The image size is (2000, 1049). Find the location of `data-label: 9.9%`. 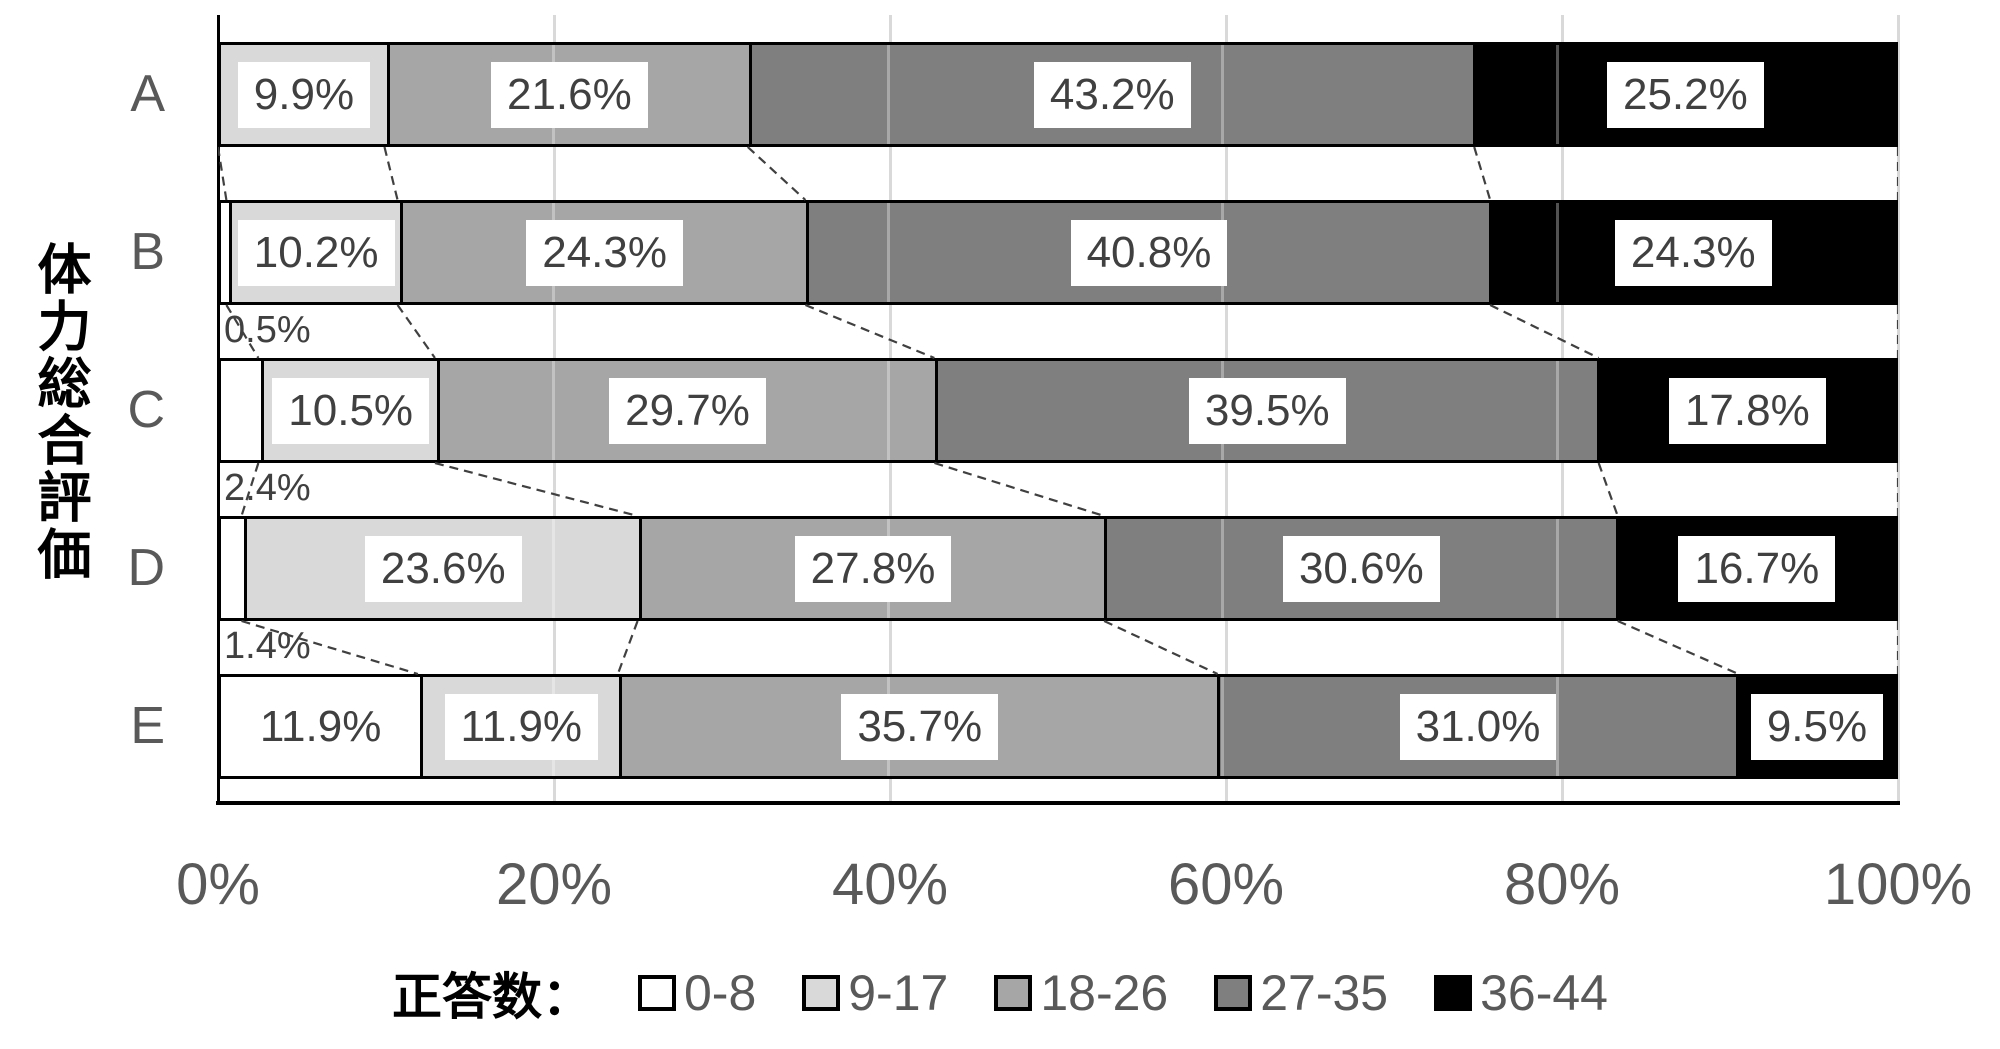

data-label: 9.9% is located at coordinates (304, 94).